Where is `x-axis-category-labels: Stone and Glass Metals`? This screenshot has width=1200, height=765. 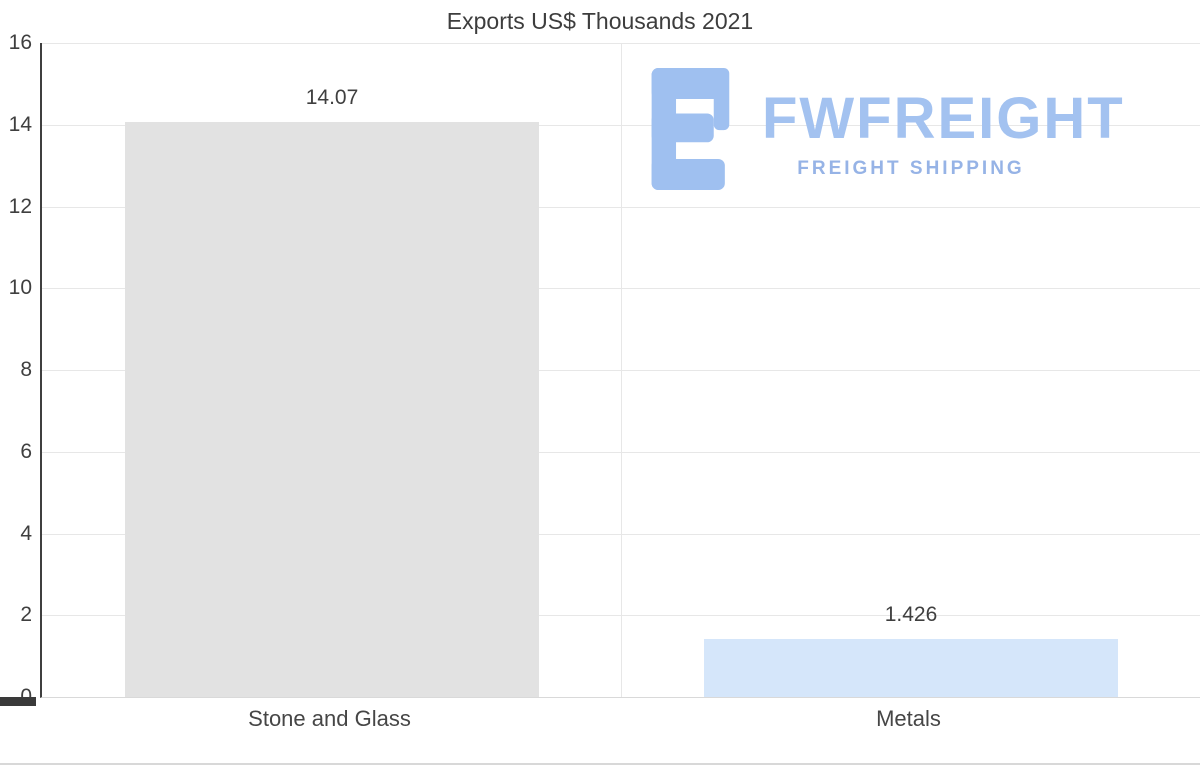 x-axis-category-labels: Stone and Glass Metals is located at coordinates (619, 719).